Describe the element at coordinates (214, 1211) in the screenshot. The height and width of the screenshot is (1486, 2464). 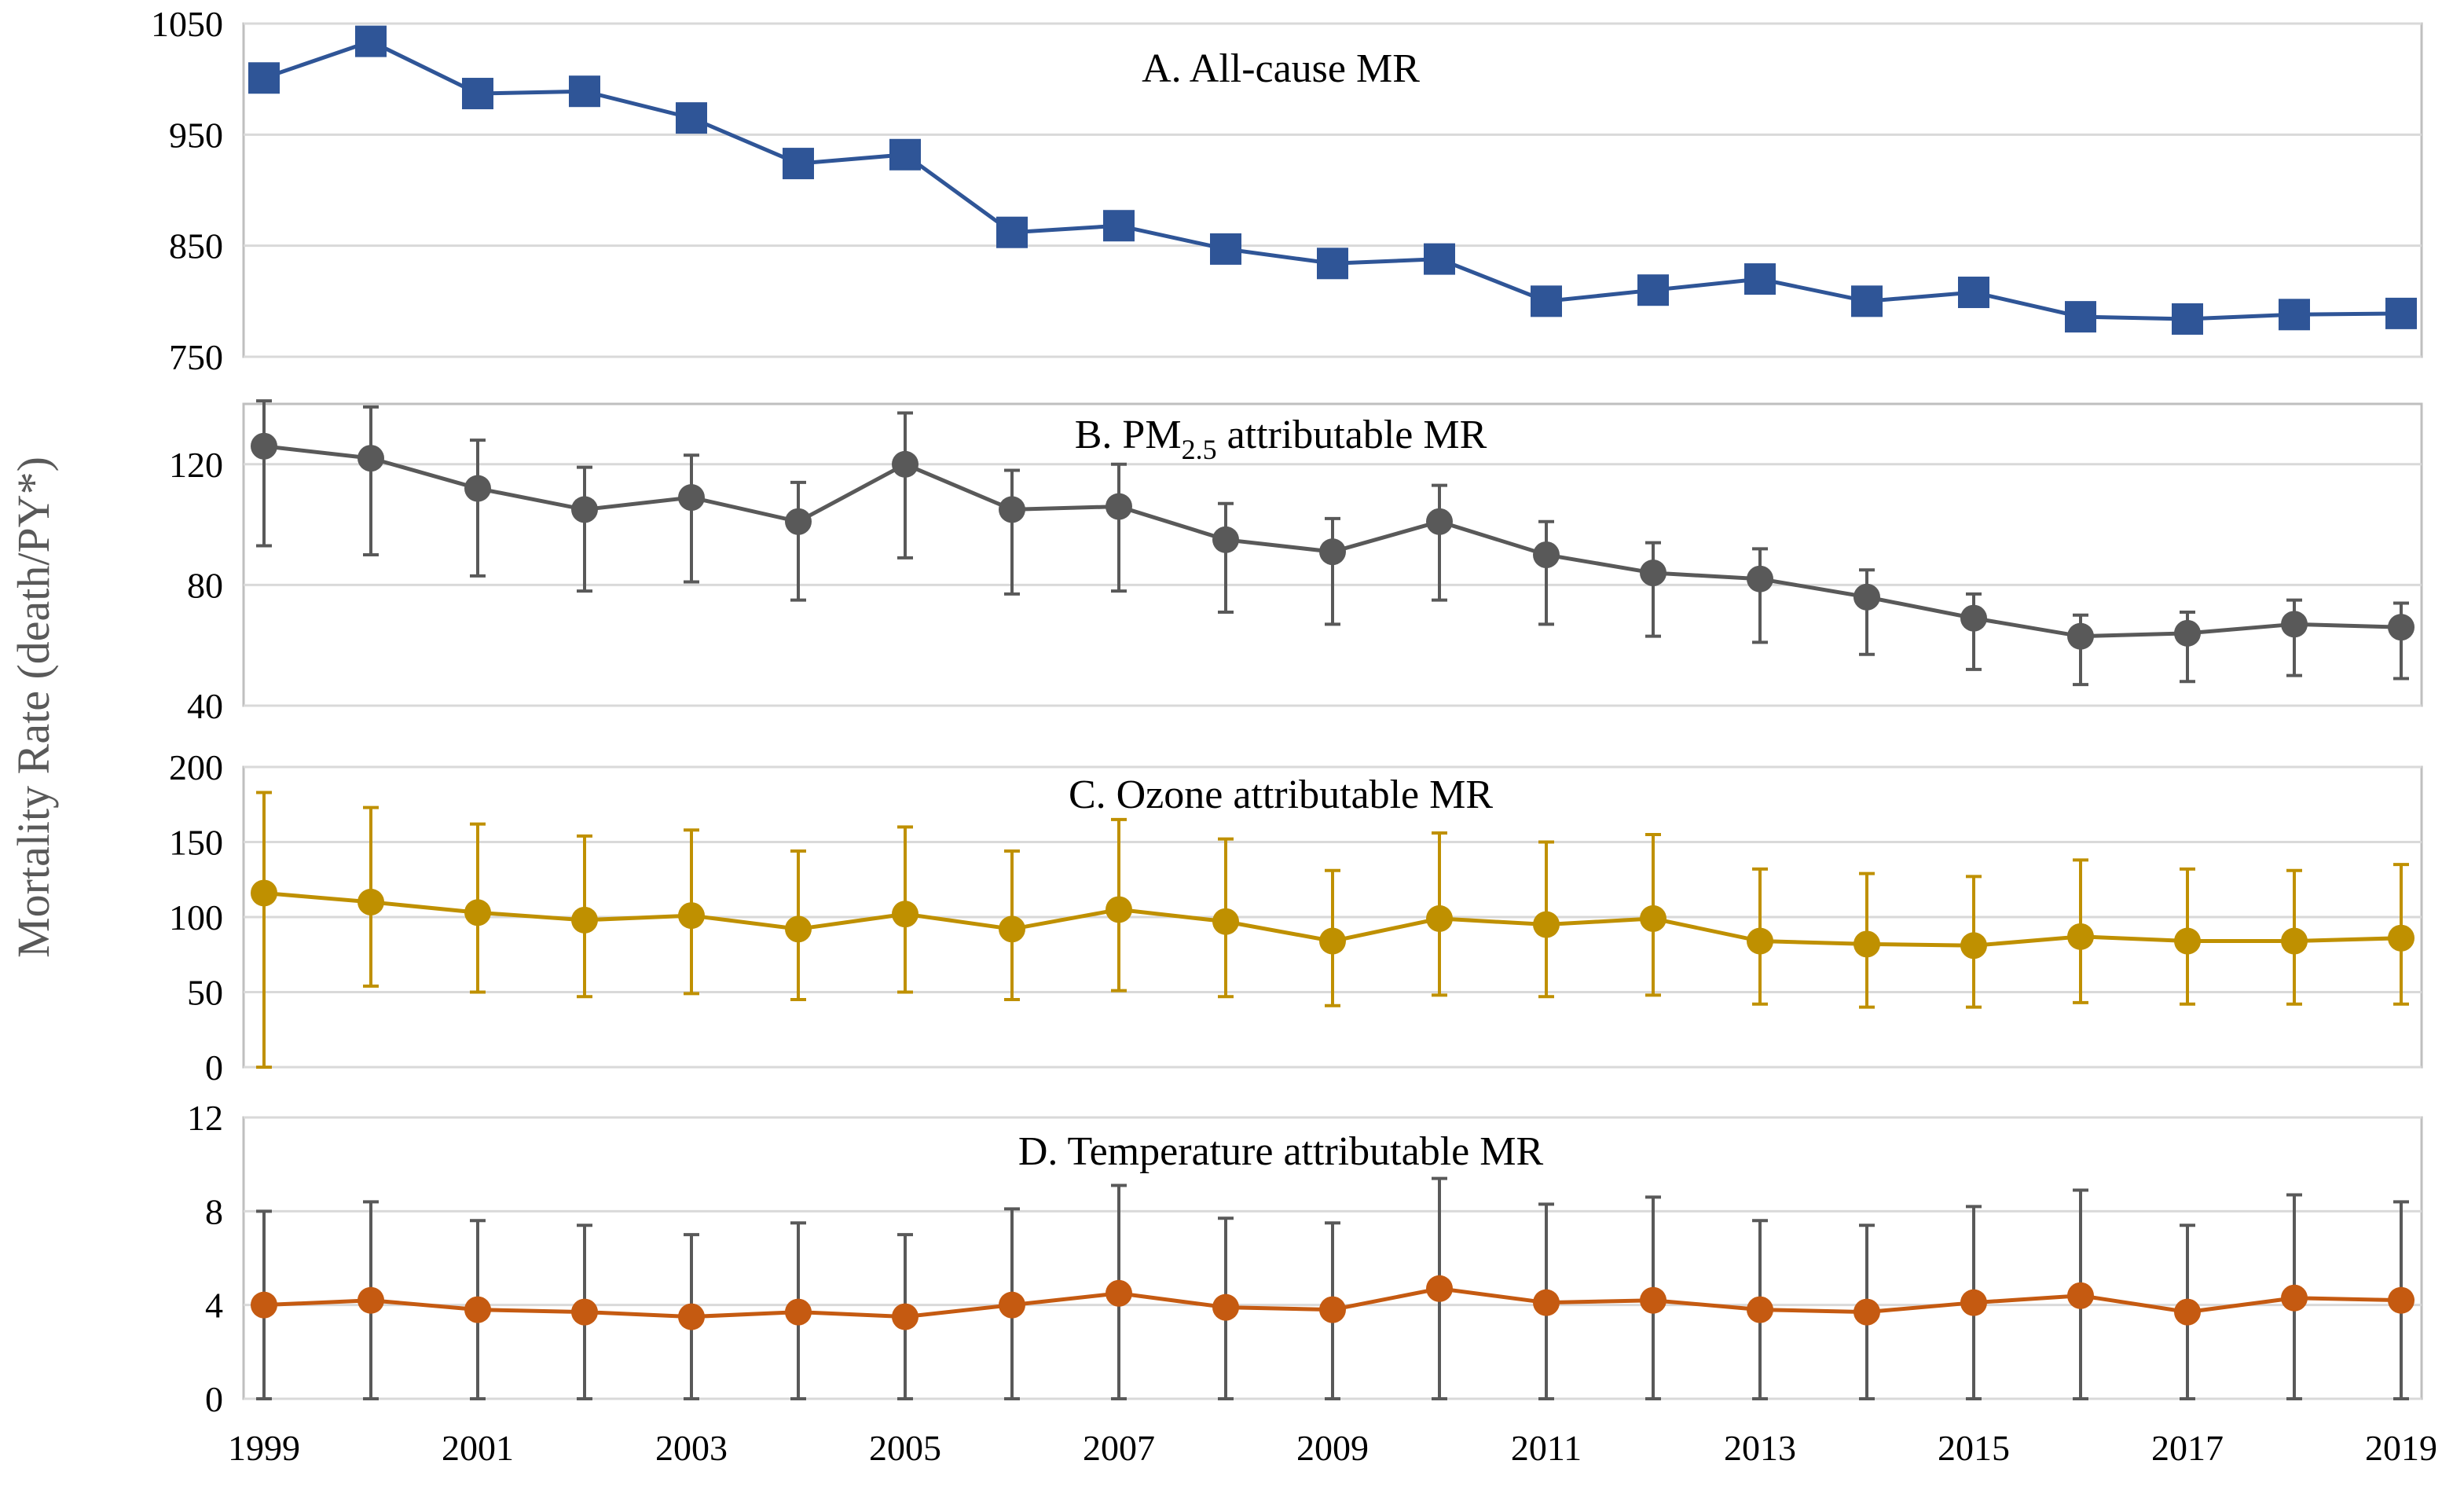
I see `y-tick-label: 8` at that location.